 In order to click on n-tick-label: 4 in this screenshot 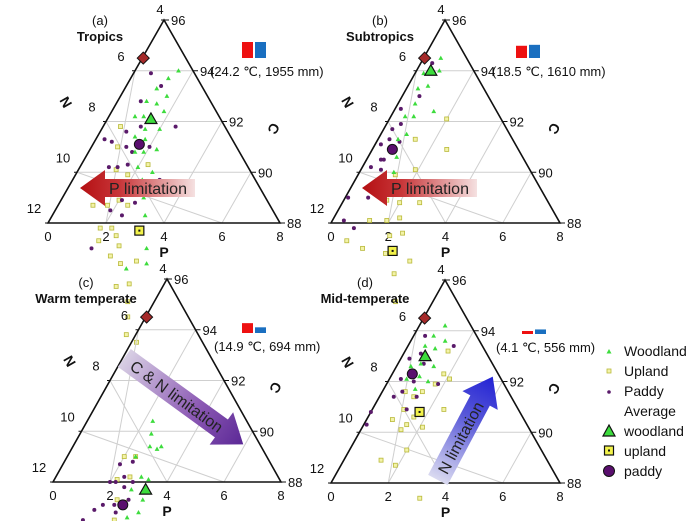, I will do `click(440, 9)`.